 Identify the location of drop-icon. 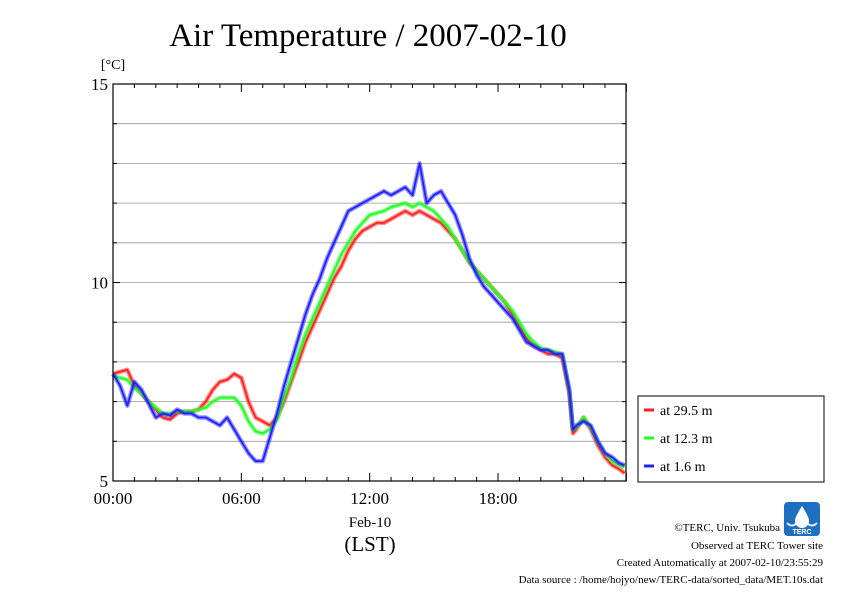
(802, 517).